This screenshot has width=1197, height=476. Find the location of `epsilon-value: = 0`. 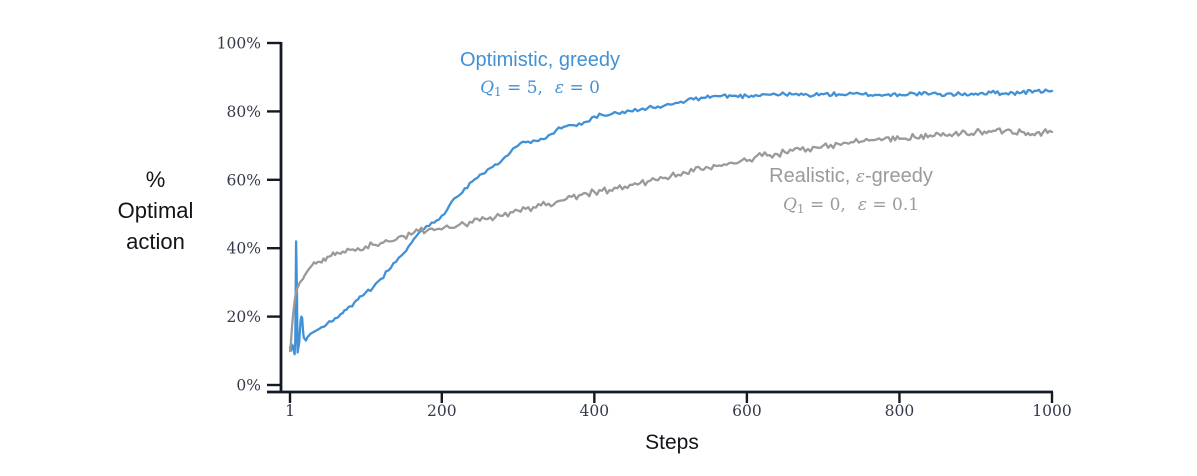

epsilon-value: = 0 is located at coordinates (582, 88).